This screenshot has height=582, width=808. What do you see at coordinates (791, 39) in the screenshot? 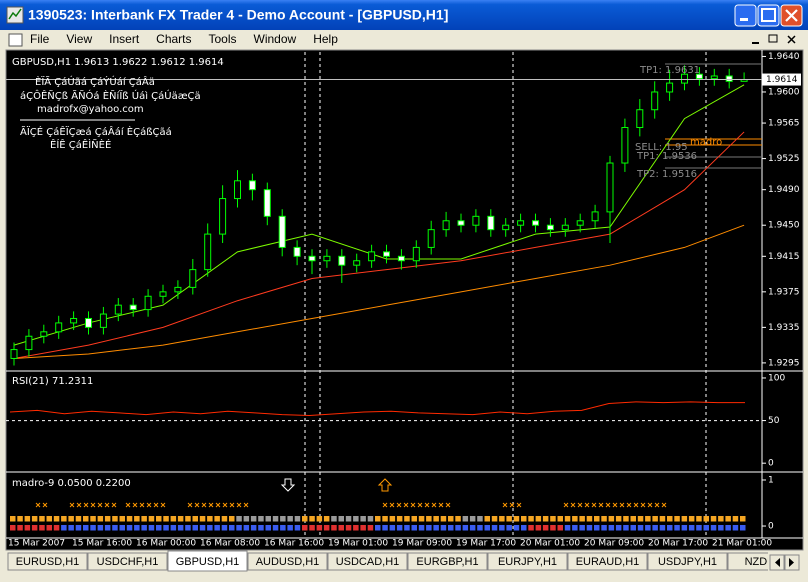
I see `child-close` at bounding box center [791, 39].